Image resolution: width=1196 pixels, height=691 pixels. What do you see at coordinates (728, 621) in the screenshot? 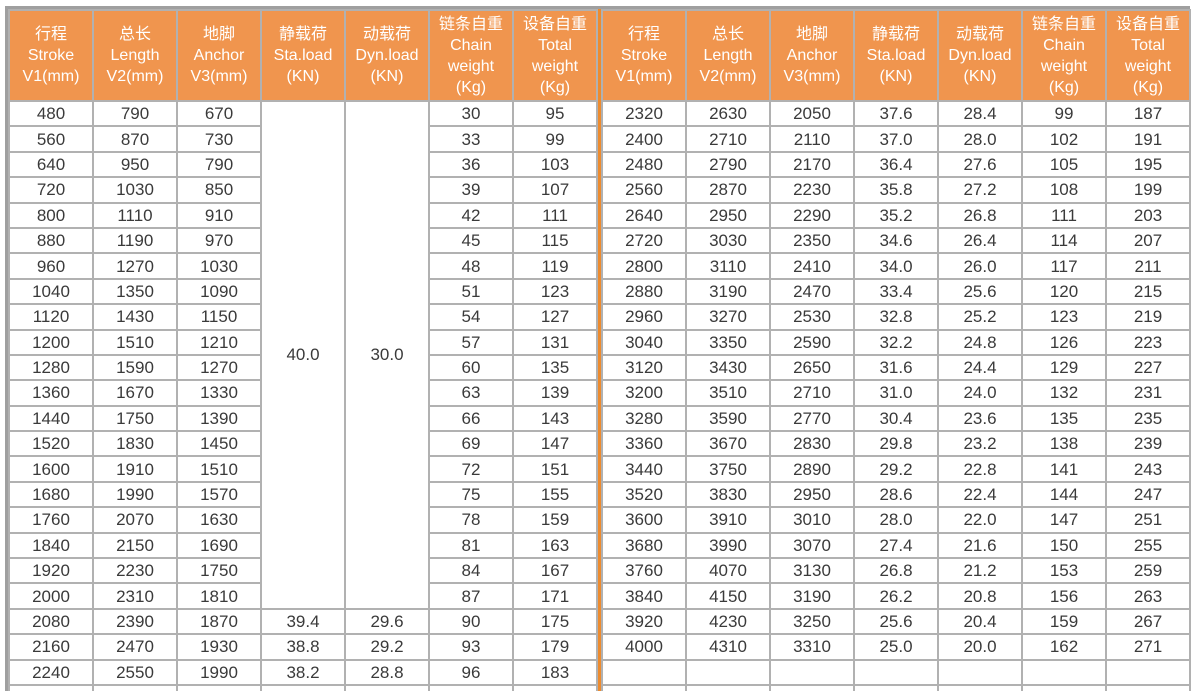
I see `length-v2-cell: 4230` at bounding box center [728, 621].